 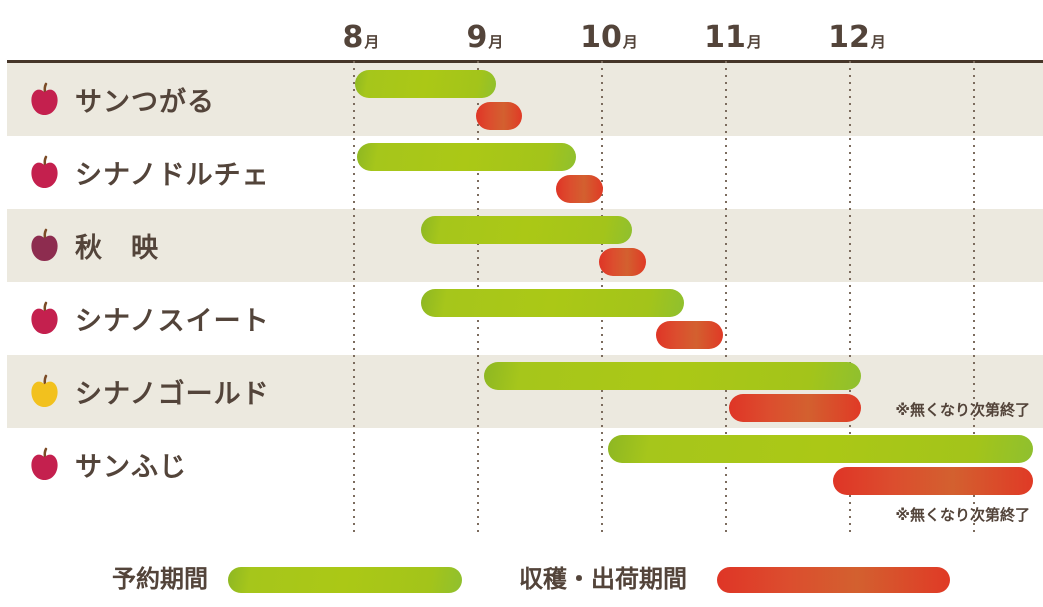 What do you see at coordinates (525, 61) in the screenshot?
I see `header-rule` at bounding box center [525, 61].